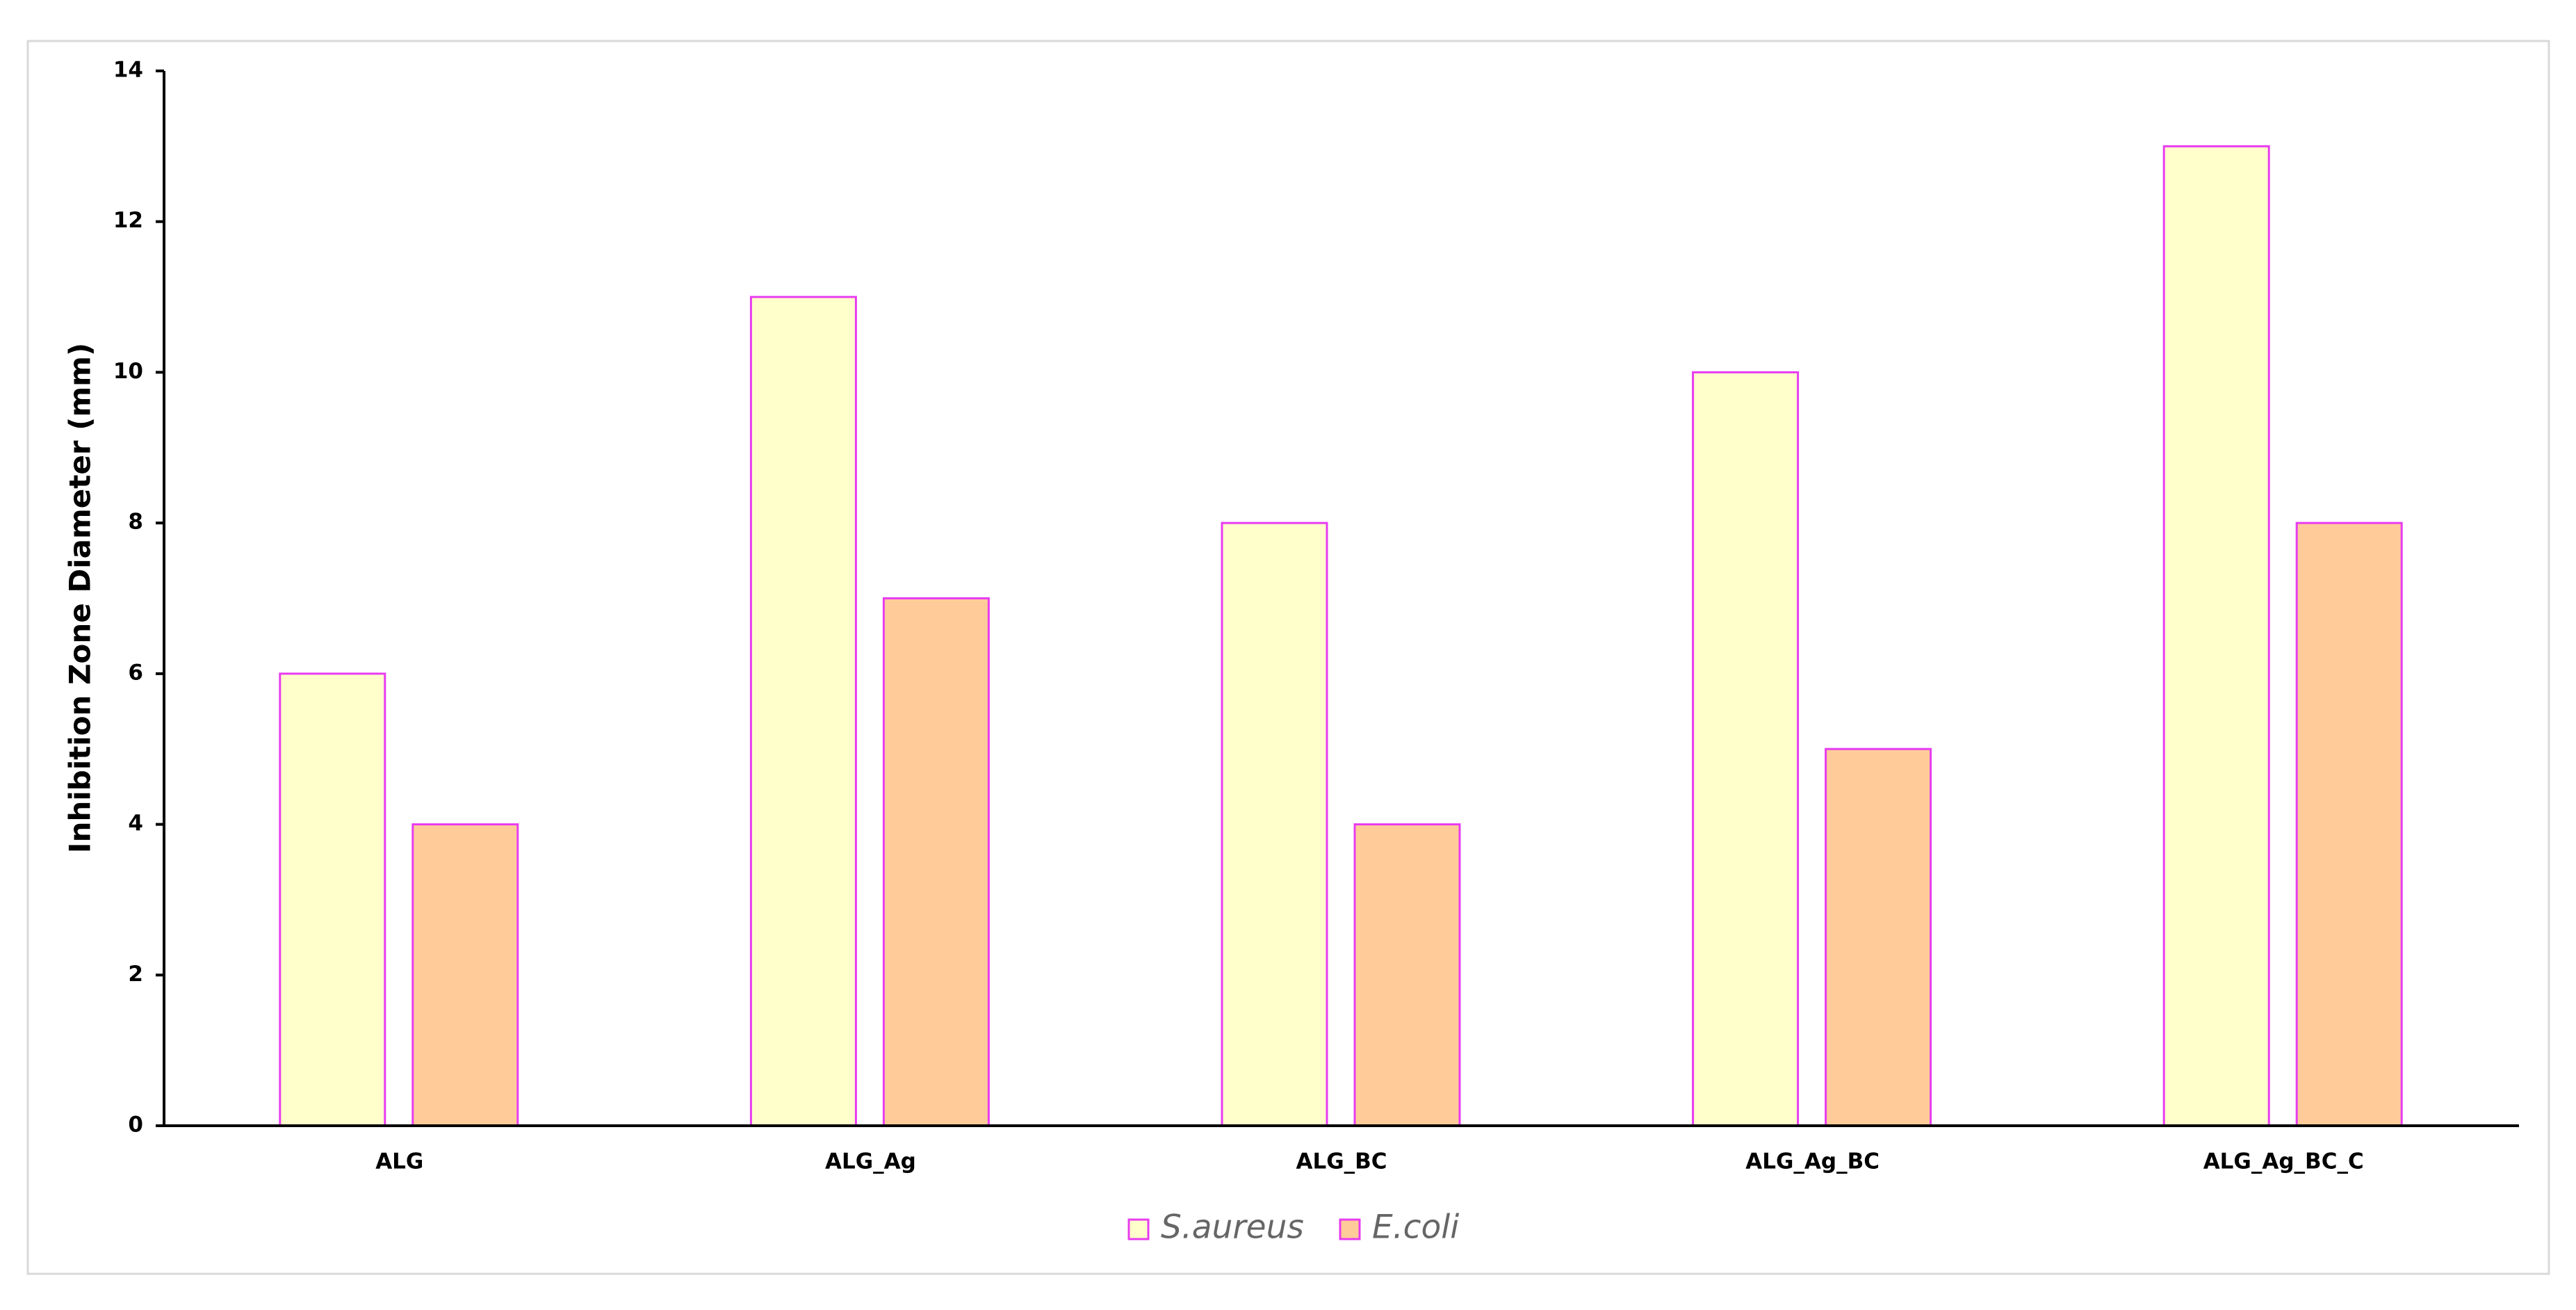 The height and width of the screenshot is (1310, 2576). I want to click on x-tick-label: ALG, so click(399, 1161).